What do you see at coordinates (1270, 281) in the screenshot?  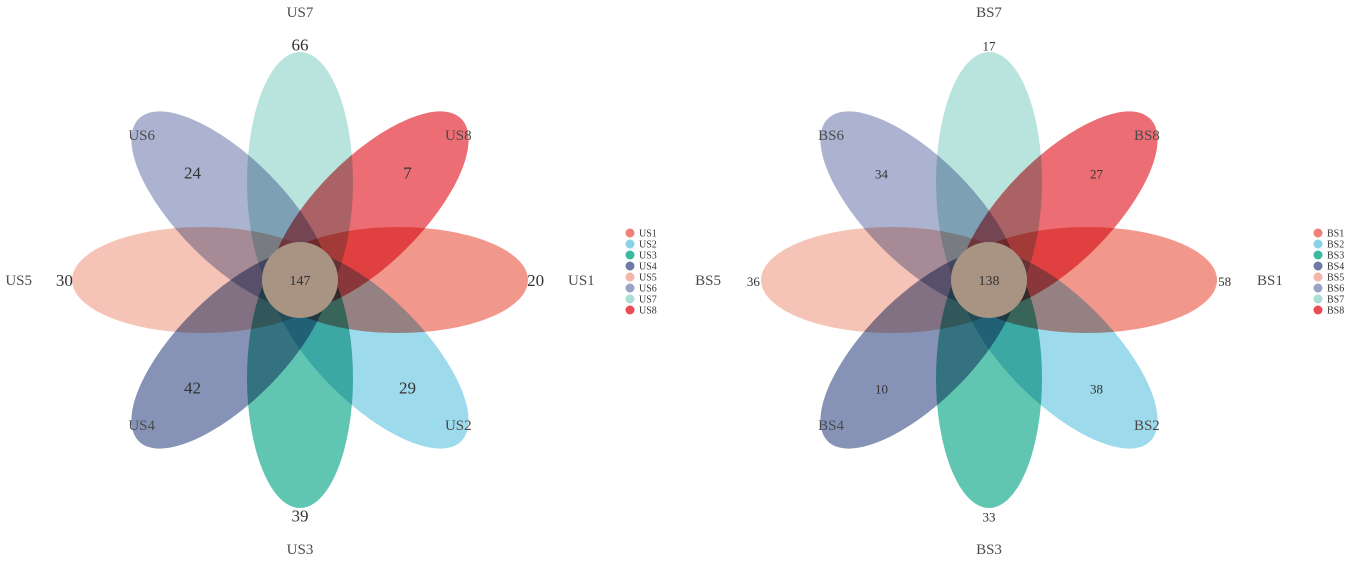 I see `petal-label-bs1: BS1` at bounding box center [1270, 281].